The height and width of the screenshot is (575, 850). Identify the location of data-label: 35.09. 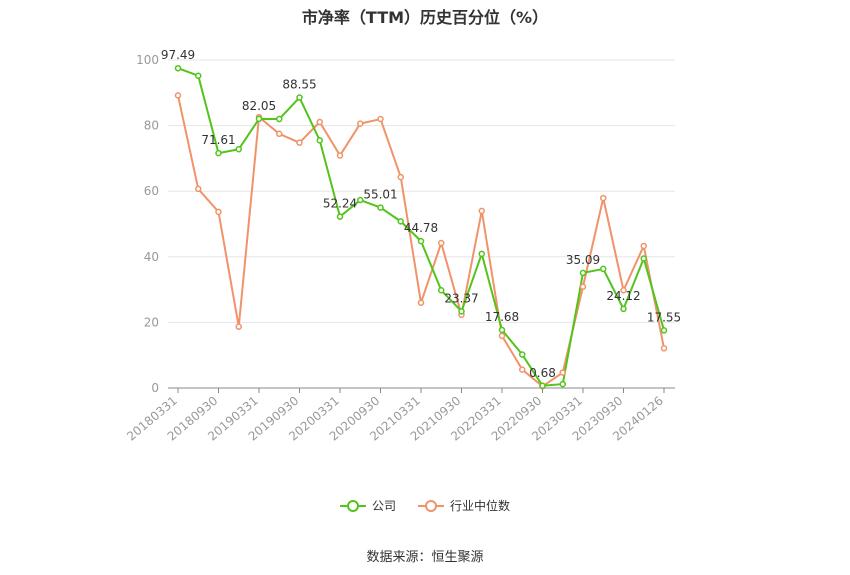
(583, 260).